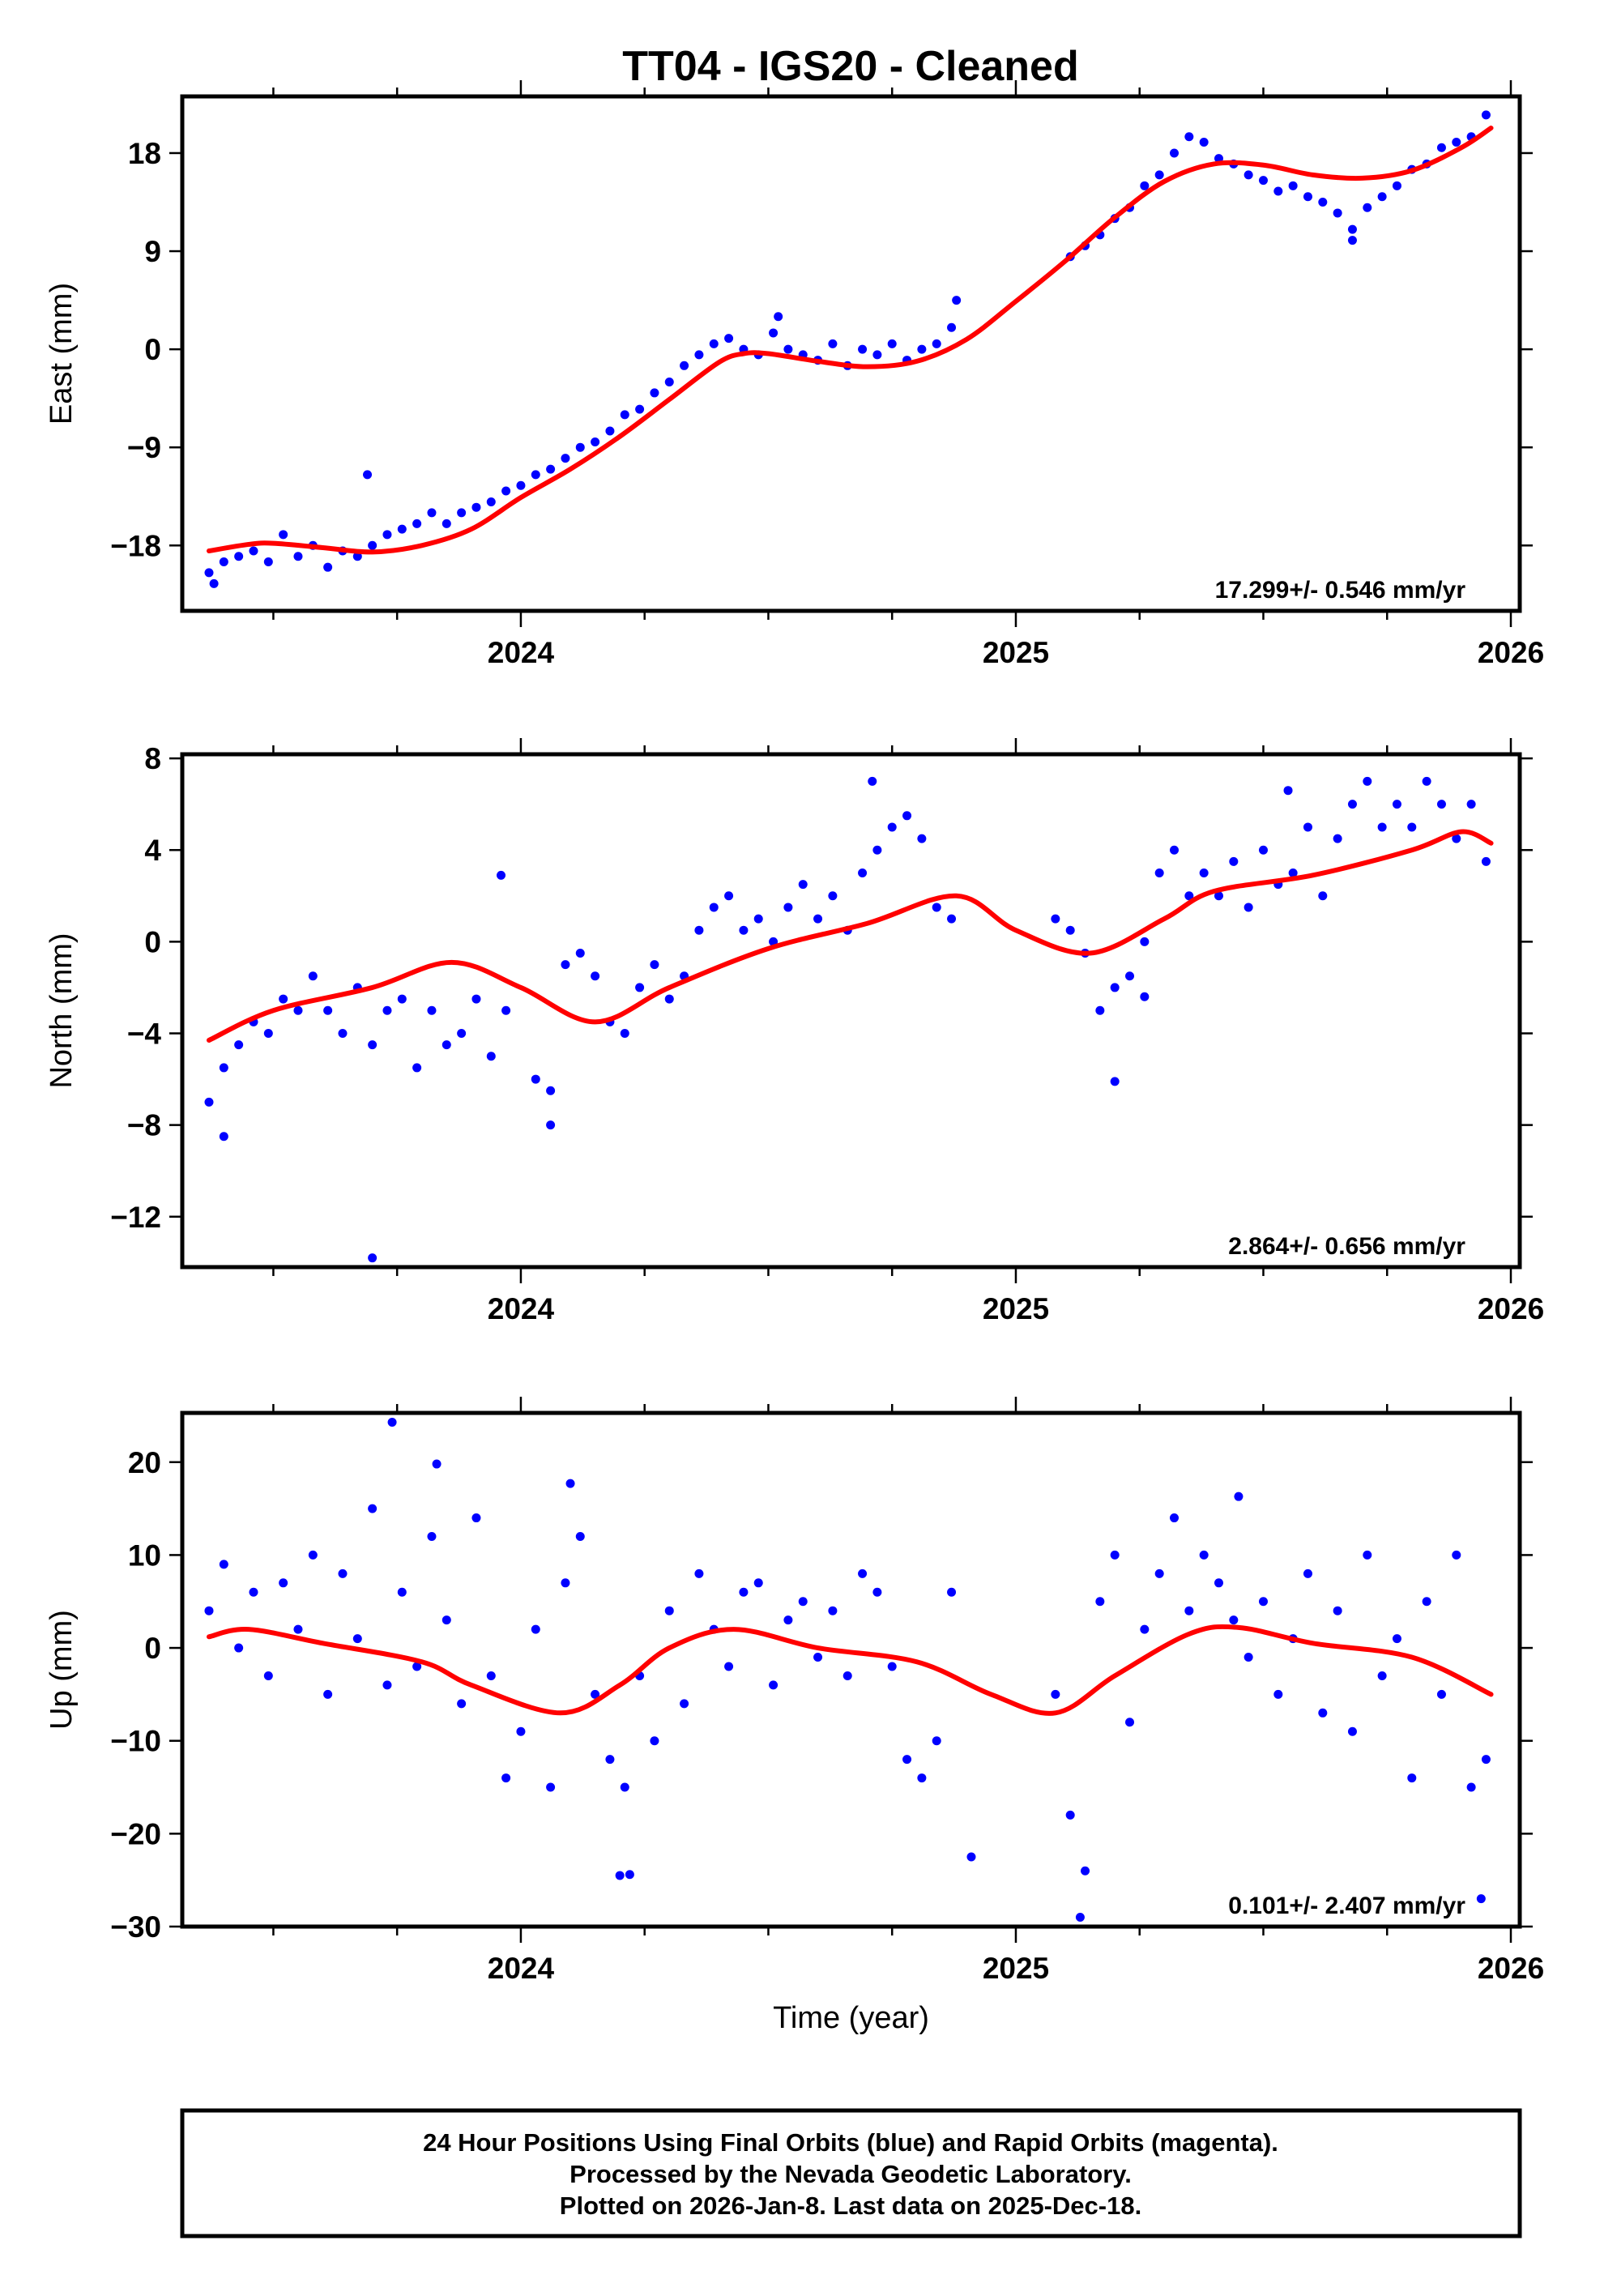 This screenshot has height=2296, width=1604. What do you see at coordinates (851, 2018) in the screenshot?
I see `x-axis-title: Time (year)` at bounding box center [851, 2018].